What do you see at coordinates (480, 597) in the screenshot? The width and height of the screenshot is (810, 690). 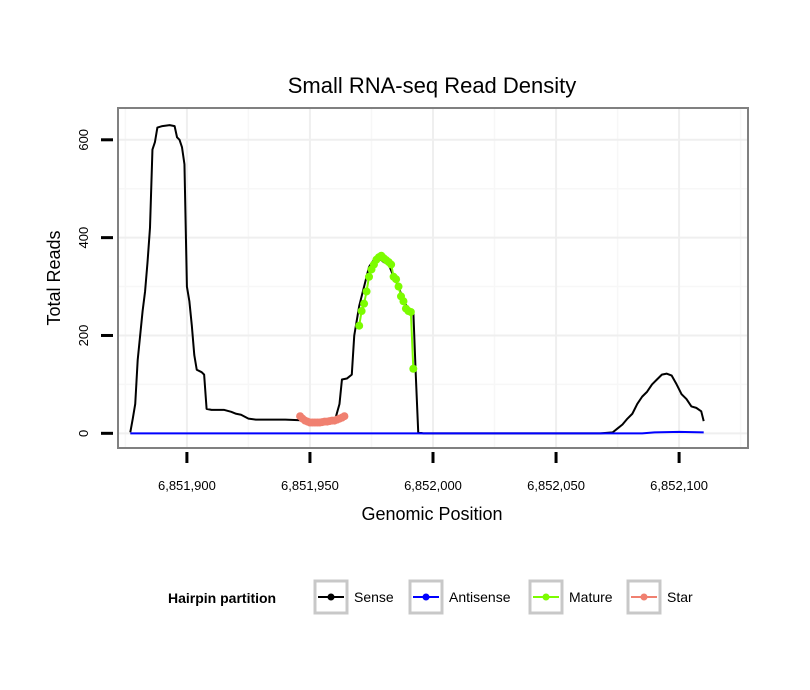 I see `legend-label-antisense: Antisense` at bounding box center [480, 597].